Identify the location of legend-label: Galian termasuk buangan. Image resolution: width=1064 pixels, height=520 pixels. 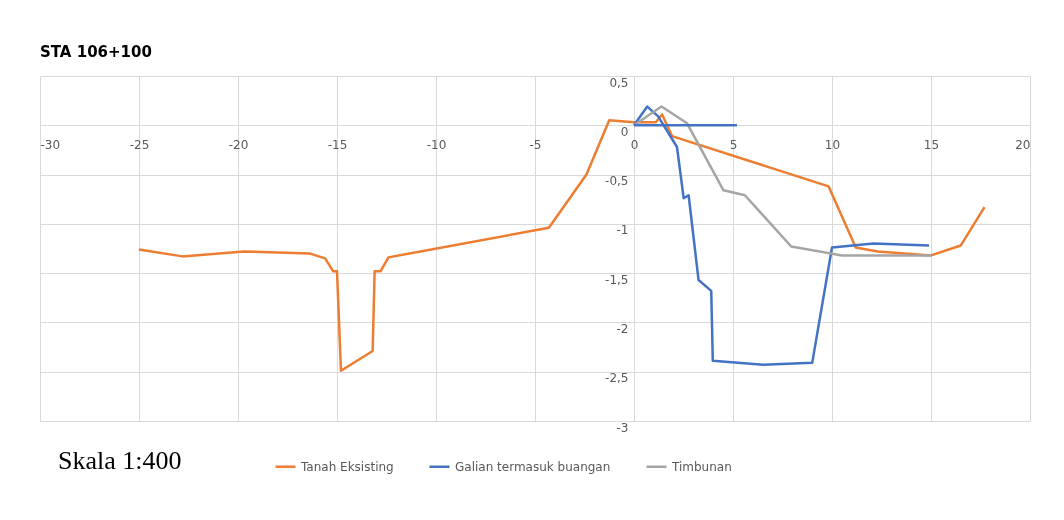
(533, 466).